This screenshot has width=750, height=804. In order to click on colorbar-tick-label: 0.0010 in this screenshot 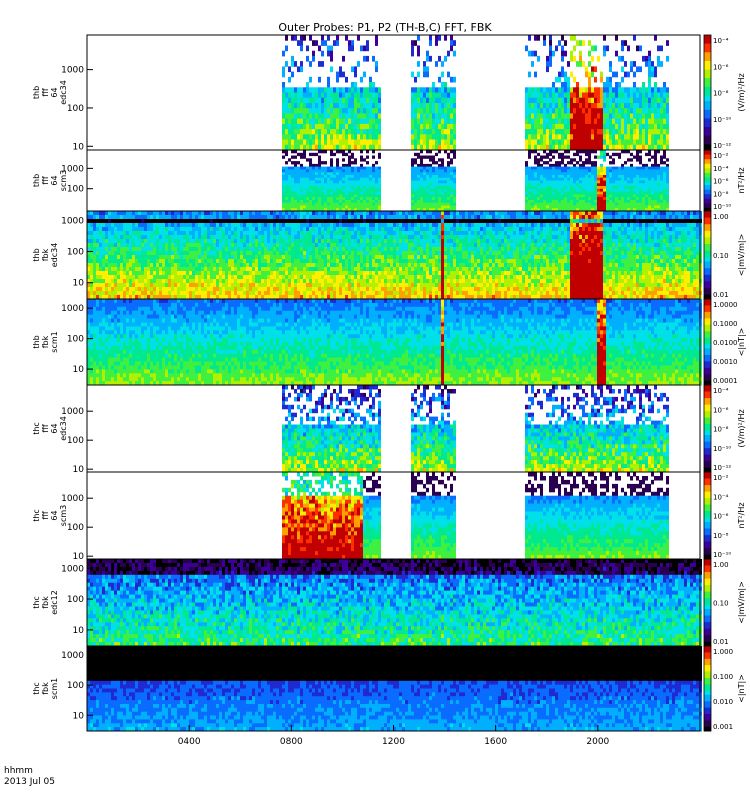, I will do `click(725, 362)`.